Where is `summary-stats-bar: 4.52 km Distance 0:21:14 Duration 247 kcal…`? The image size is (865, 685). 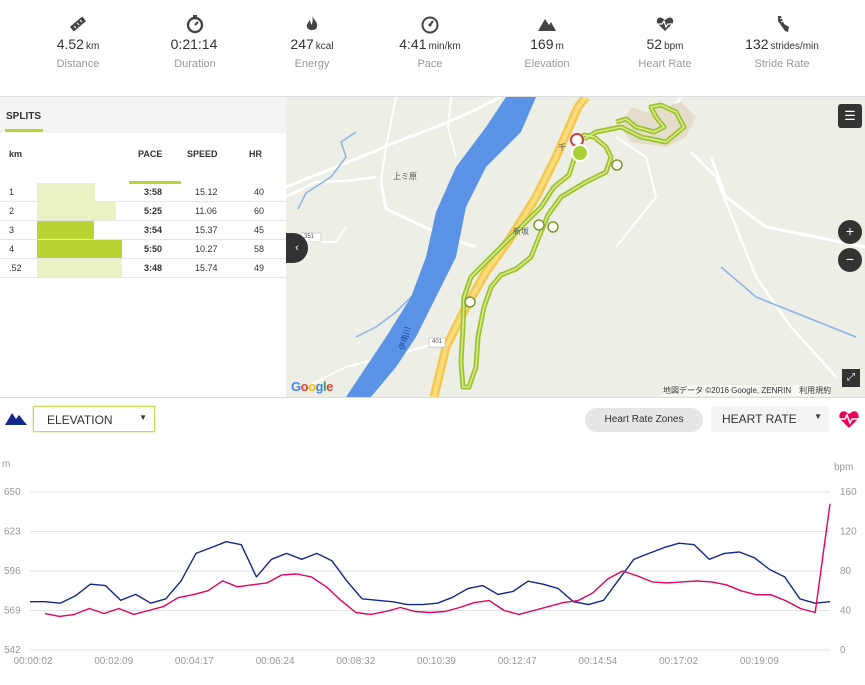
summary-stats-bar: 4.52 km Distance 0:21:14 Duration 247 kcal… is located at coordinates (432, 48).